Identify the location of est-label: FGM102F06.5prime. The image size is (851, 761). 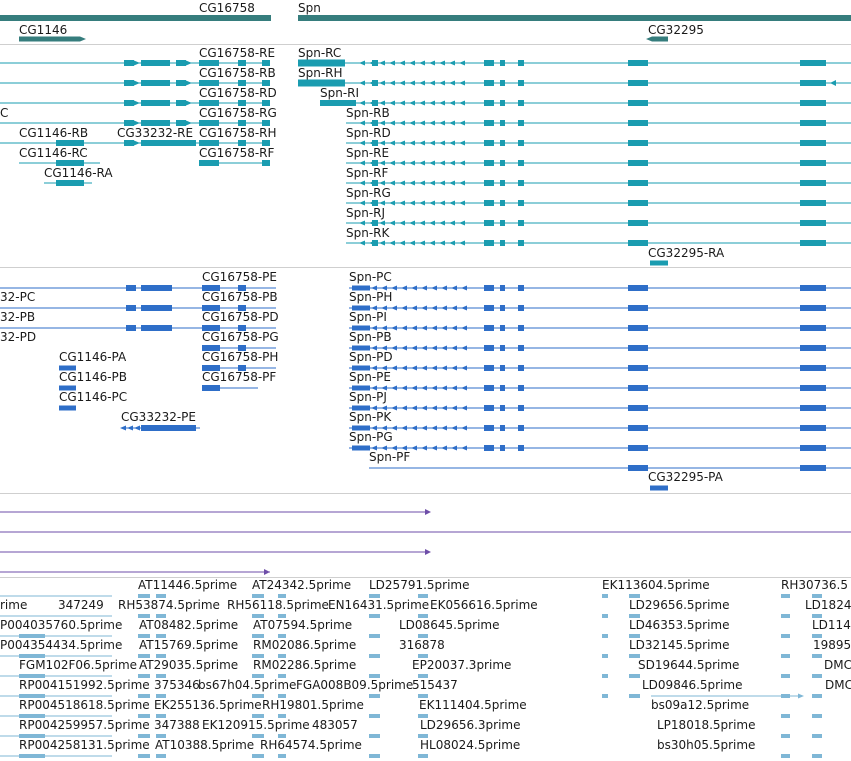
(78, 665).